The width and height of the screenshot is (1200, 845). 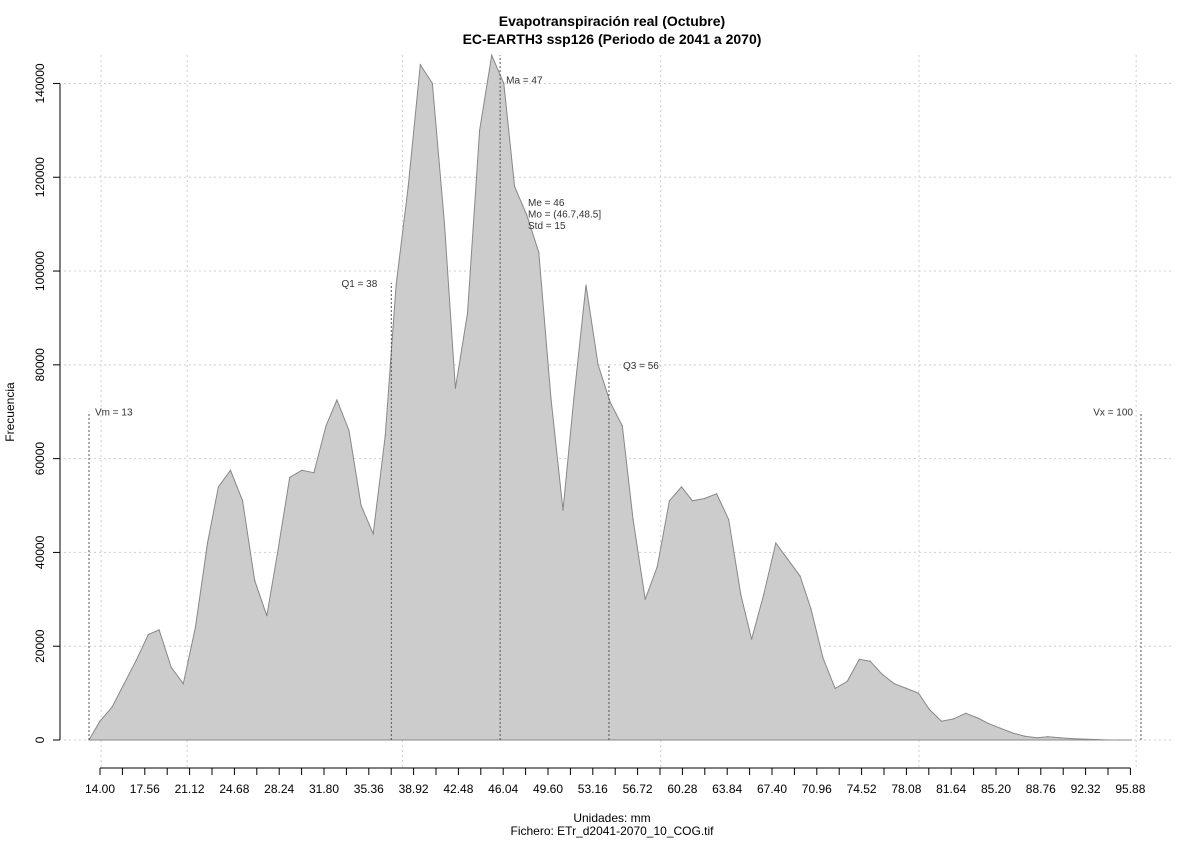 What do you see at coordinates (40, 271) in the screenshot?
I see `y-tick-label: 100000` at bounding box center [40, 271].